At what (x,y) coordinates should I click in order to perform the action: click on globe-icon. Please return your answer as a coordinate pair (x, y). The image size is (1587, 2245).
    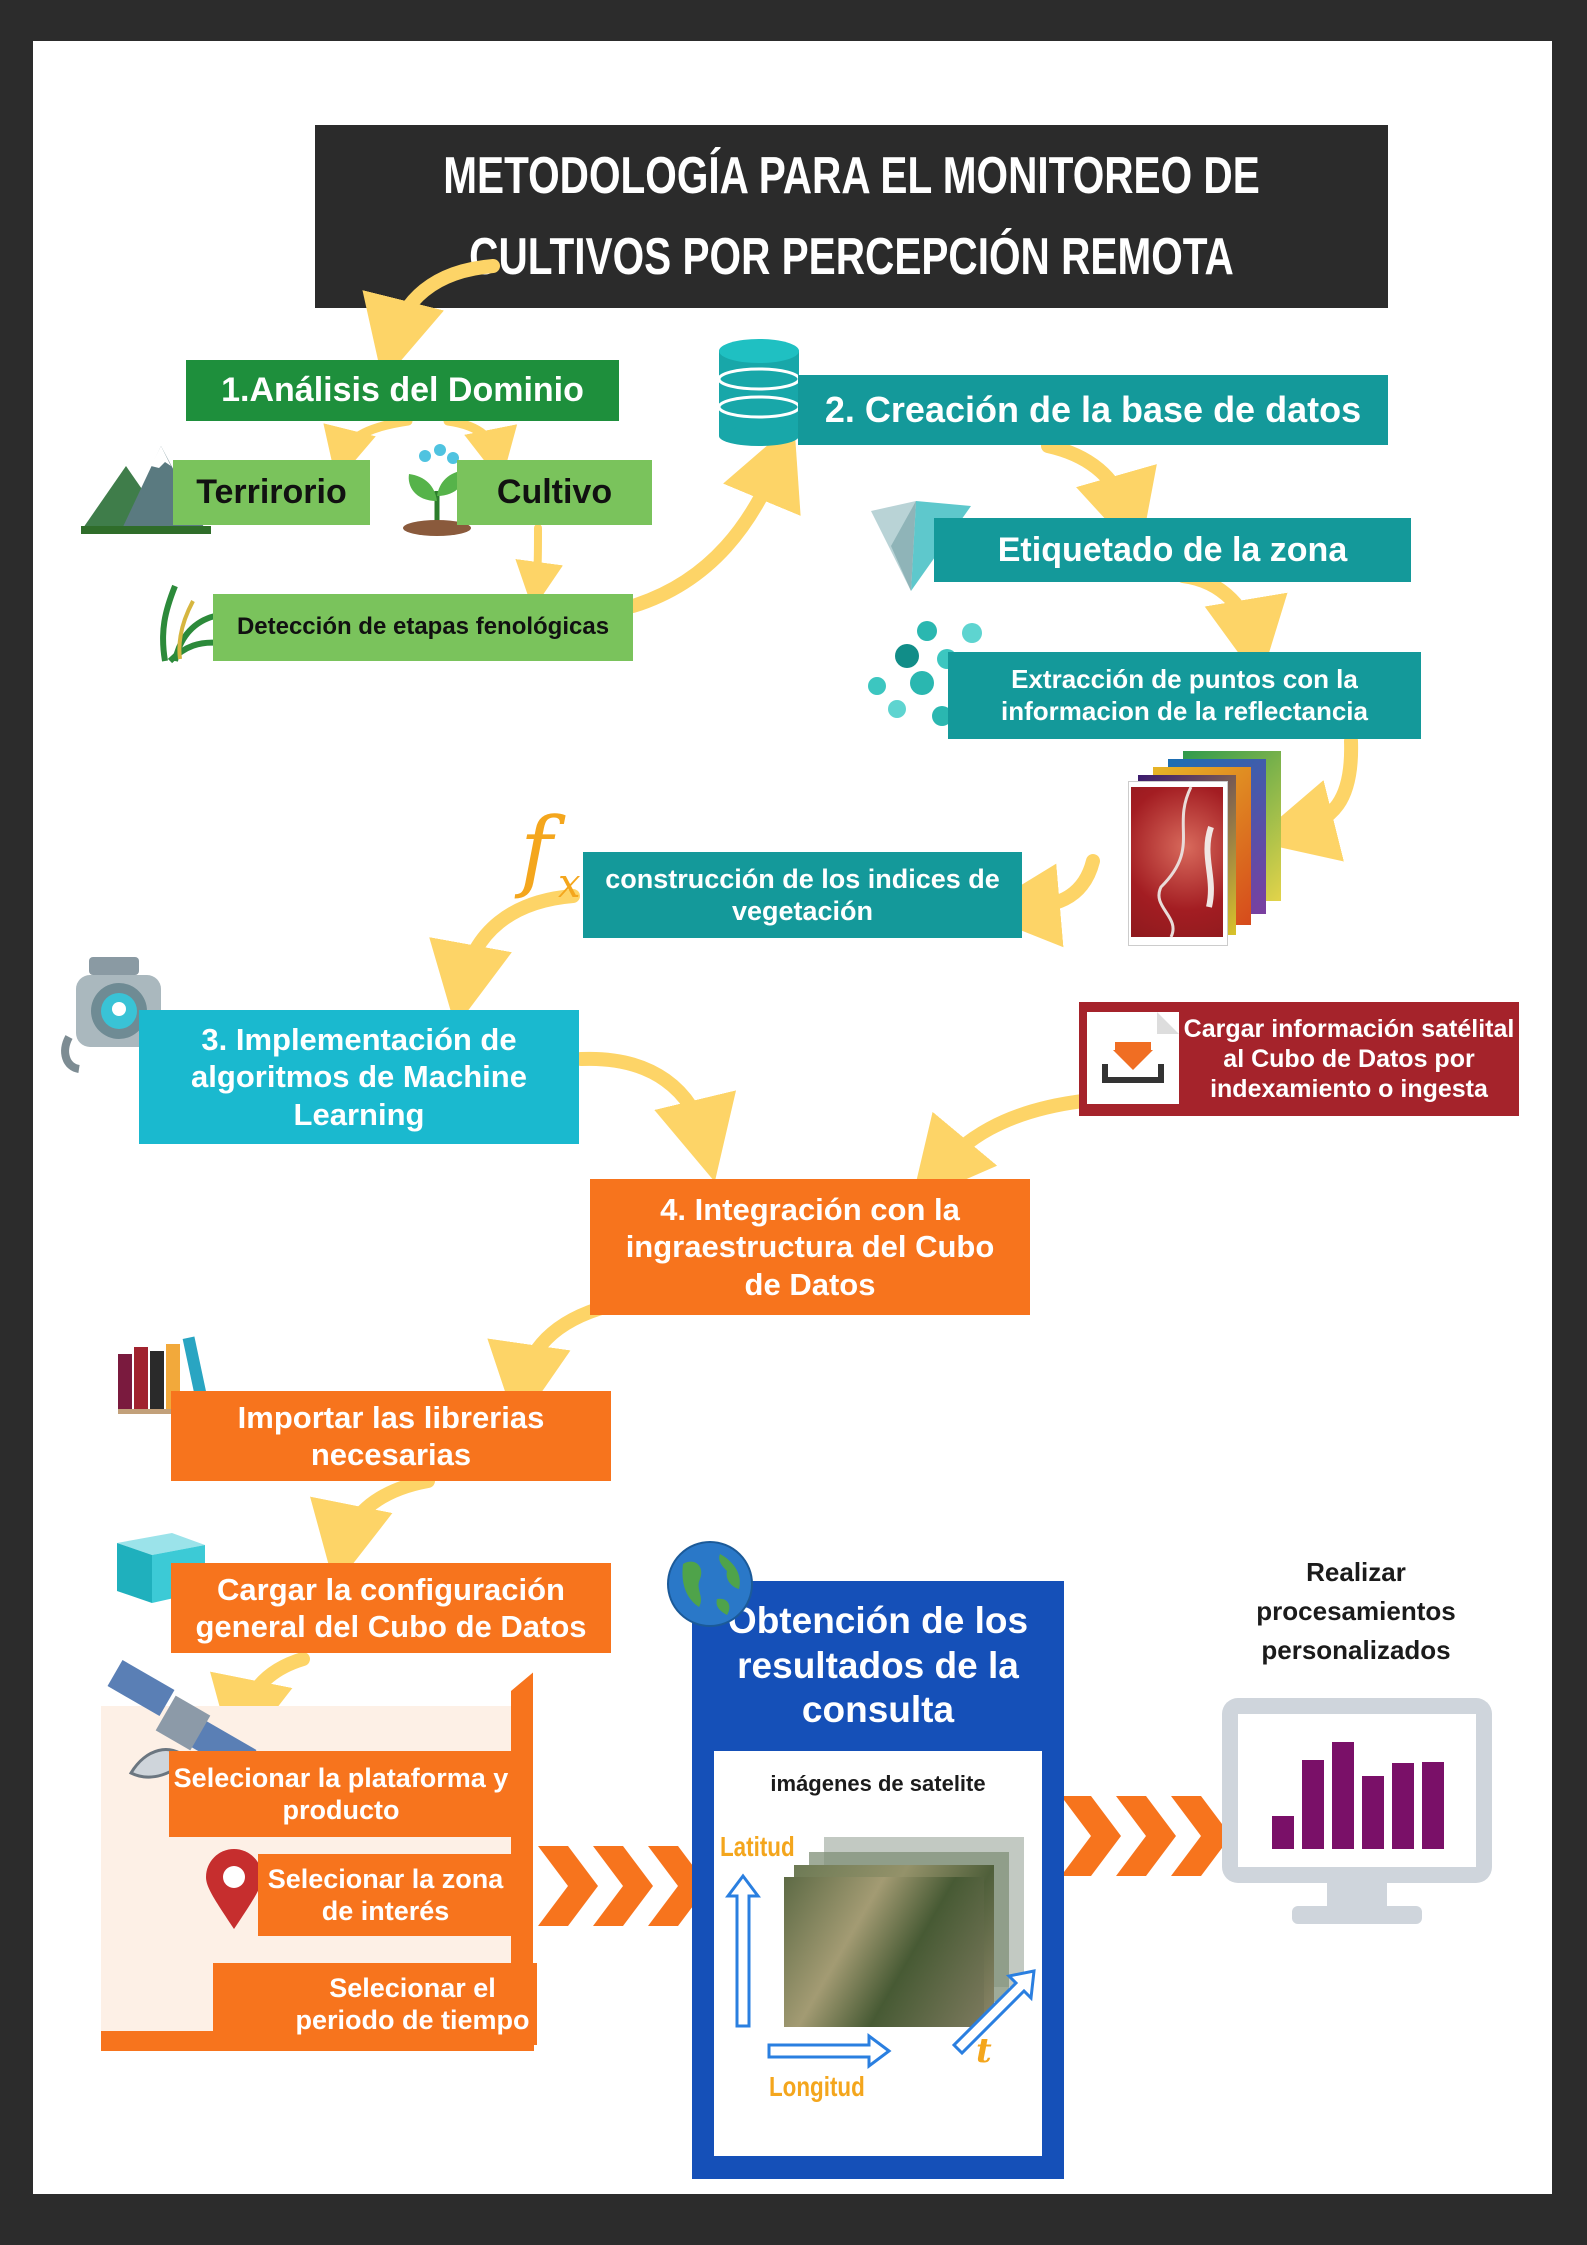
    Looking at the image, I should click on (710, 1584).